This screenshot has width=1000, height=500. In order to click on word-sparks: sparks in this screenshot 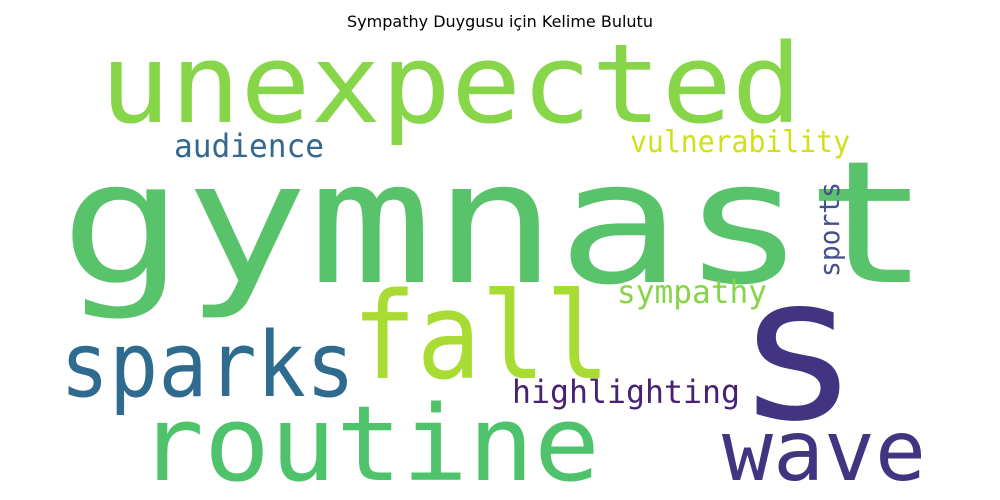, I will do `click(207, 365)`.